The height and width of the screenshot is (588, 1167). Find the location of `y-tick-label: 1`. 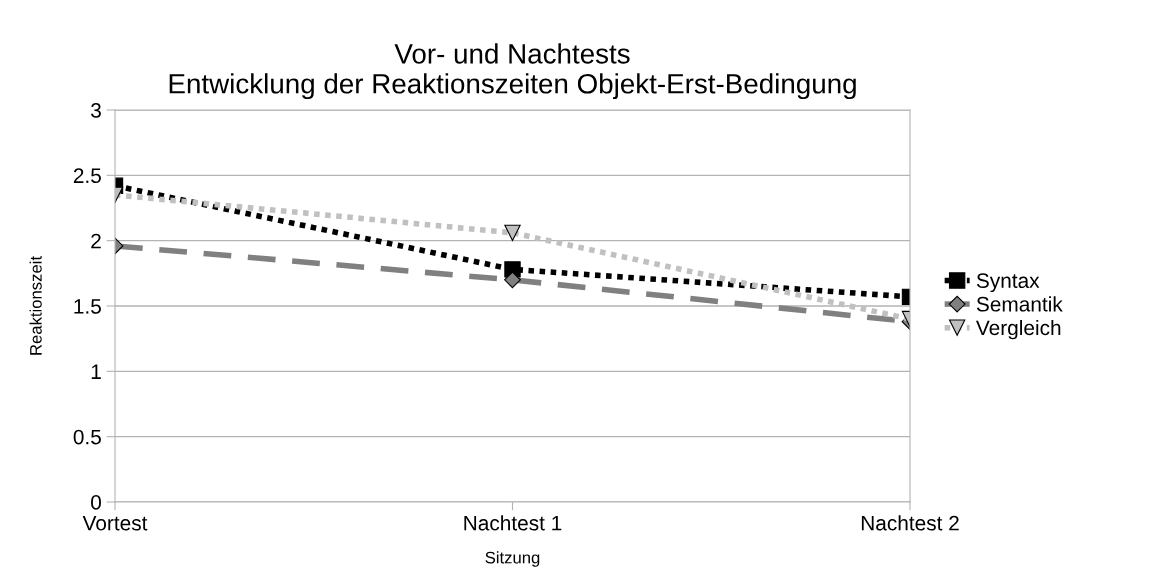

y-tick-label: 1 is located at coordinates (96, 371).